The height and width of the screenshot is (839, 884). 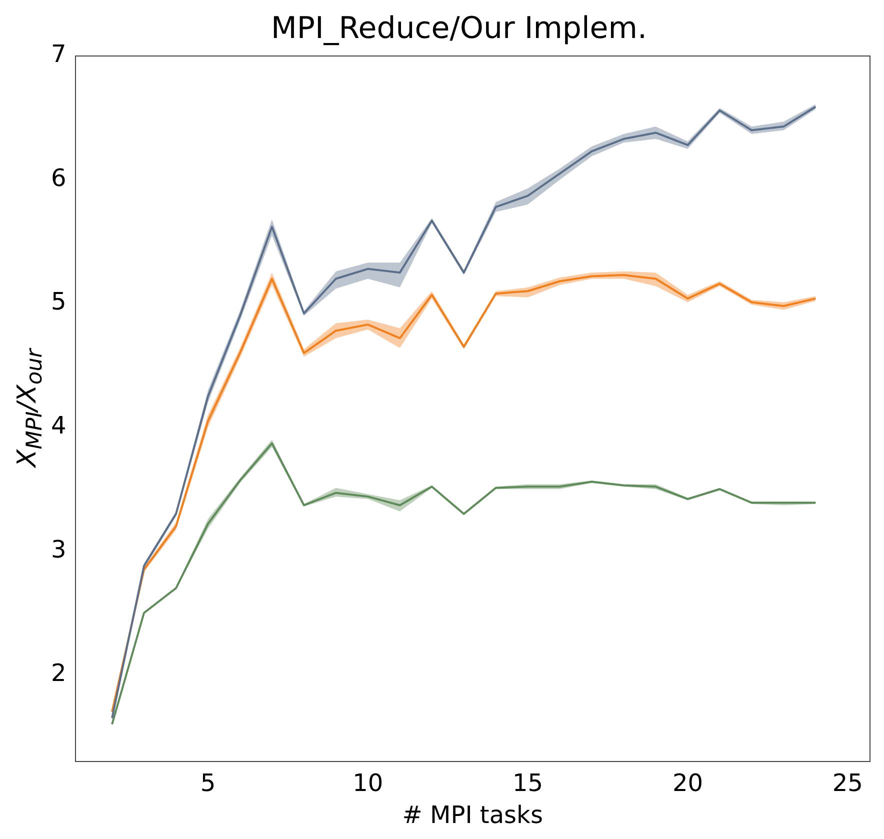 What do you see at coordinates (58, 673) in the screenshot?
I see `y-tick-label: 2` at bounding box center [58, 673].